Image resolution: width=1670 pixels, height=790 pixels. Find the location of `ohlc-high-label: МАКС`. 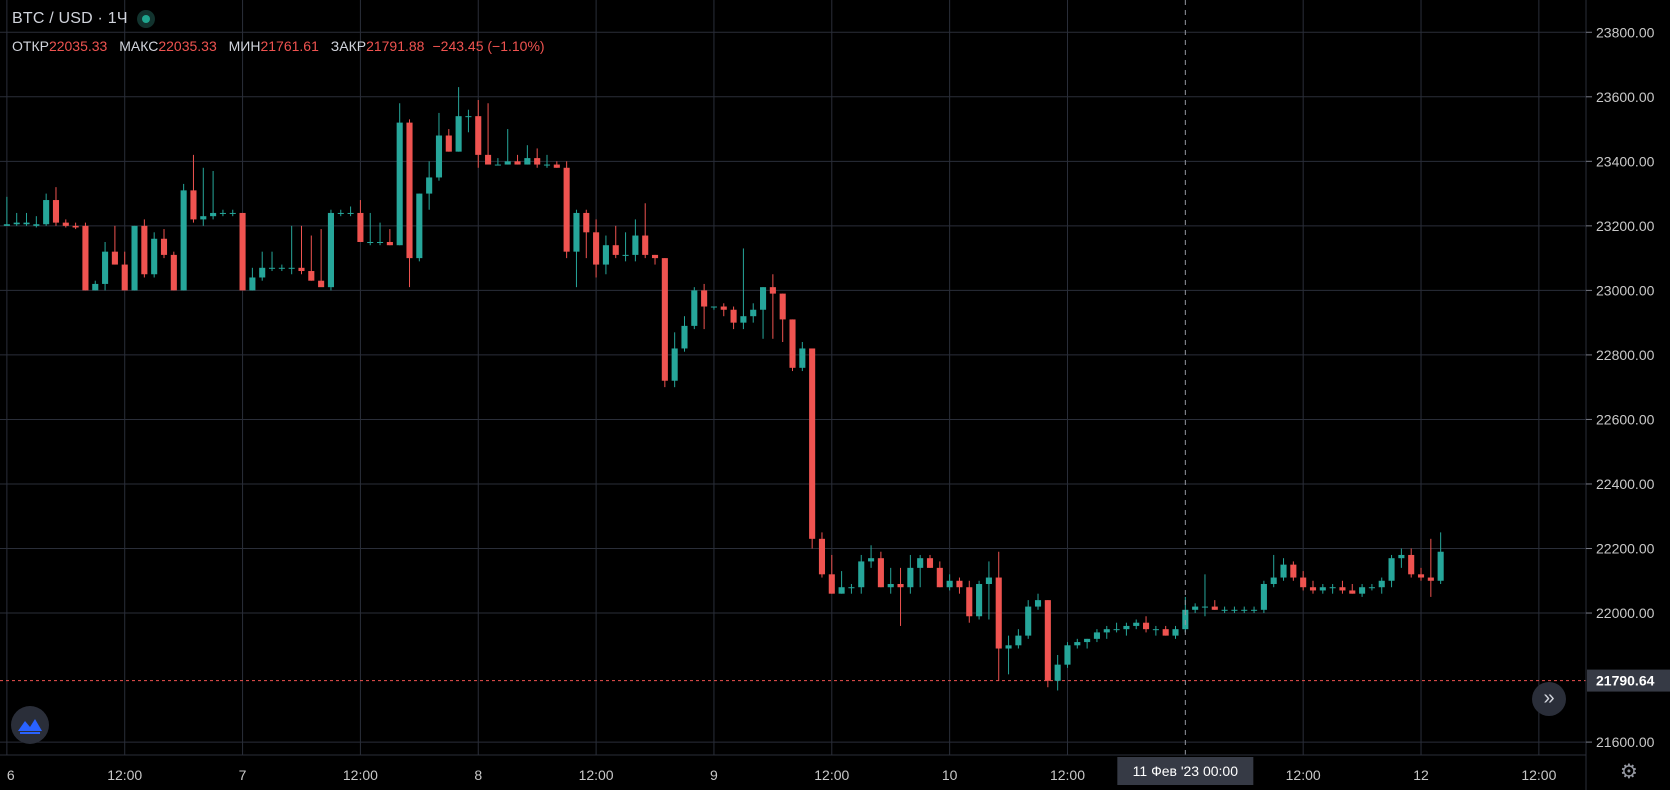

ohlc-high-label: МАКС is located at coordinates (139, 46).